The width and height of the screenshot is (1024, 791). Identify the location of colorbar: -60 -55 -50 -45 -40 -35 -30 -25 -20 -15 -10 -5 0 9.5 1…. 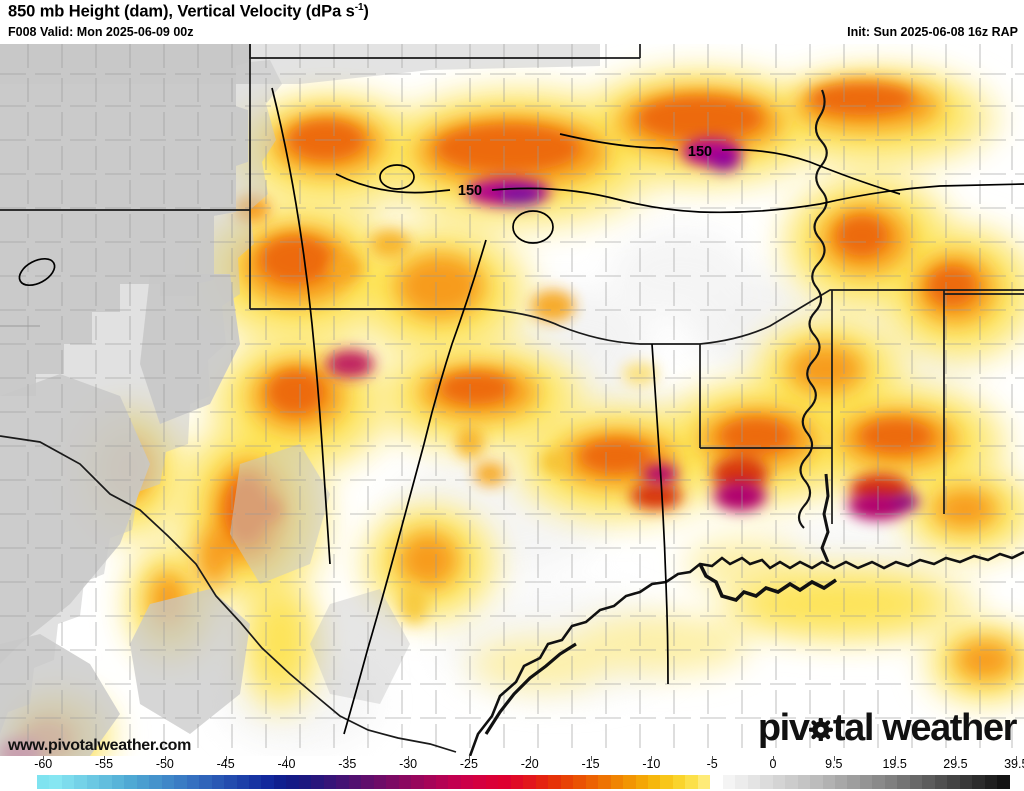
(512, 773).